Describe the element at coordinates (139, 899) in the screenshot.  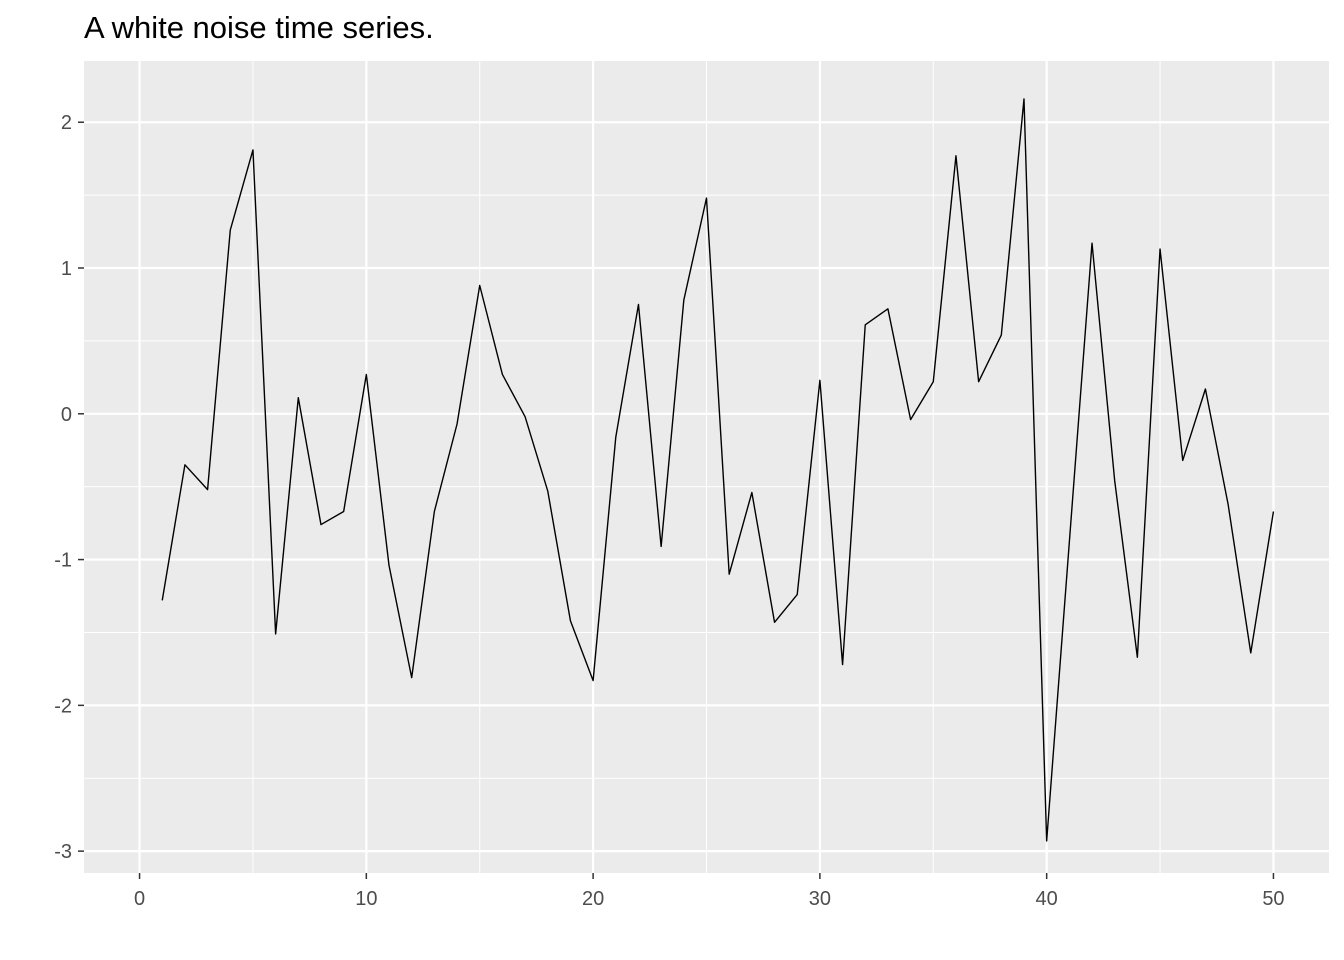
I see `x-tick-label: 0` at that location.